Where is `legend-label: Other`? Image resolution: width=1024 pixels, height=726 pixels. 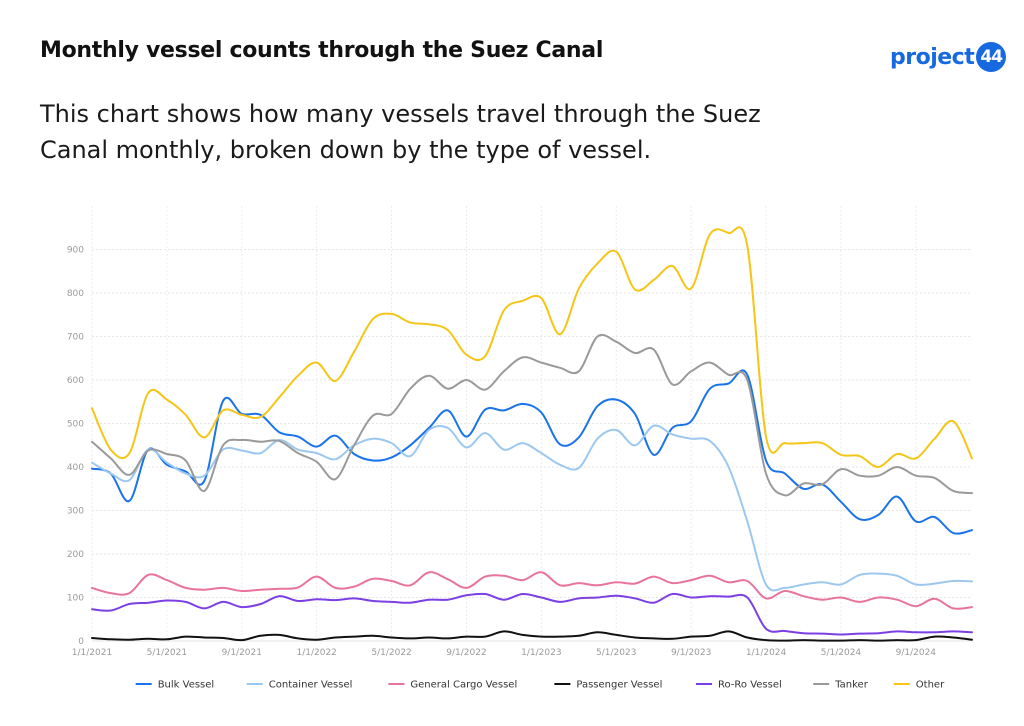 legend-label: Other is located at coordinates (930, 685).